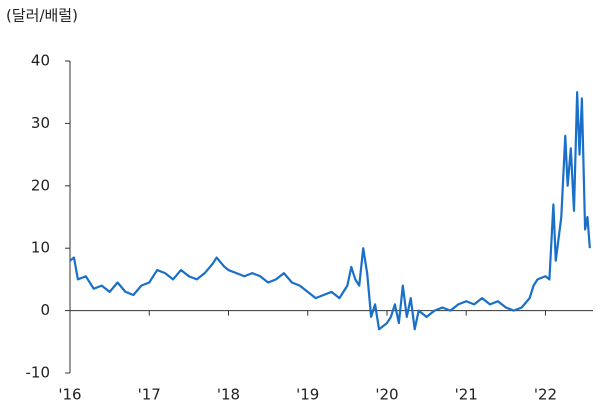  I want to click on x-tick-label: '17, so click(149, 395).